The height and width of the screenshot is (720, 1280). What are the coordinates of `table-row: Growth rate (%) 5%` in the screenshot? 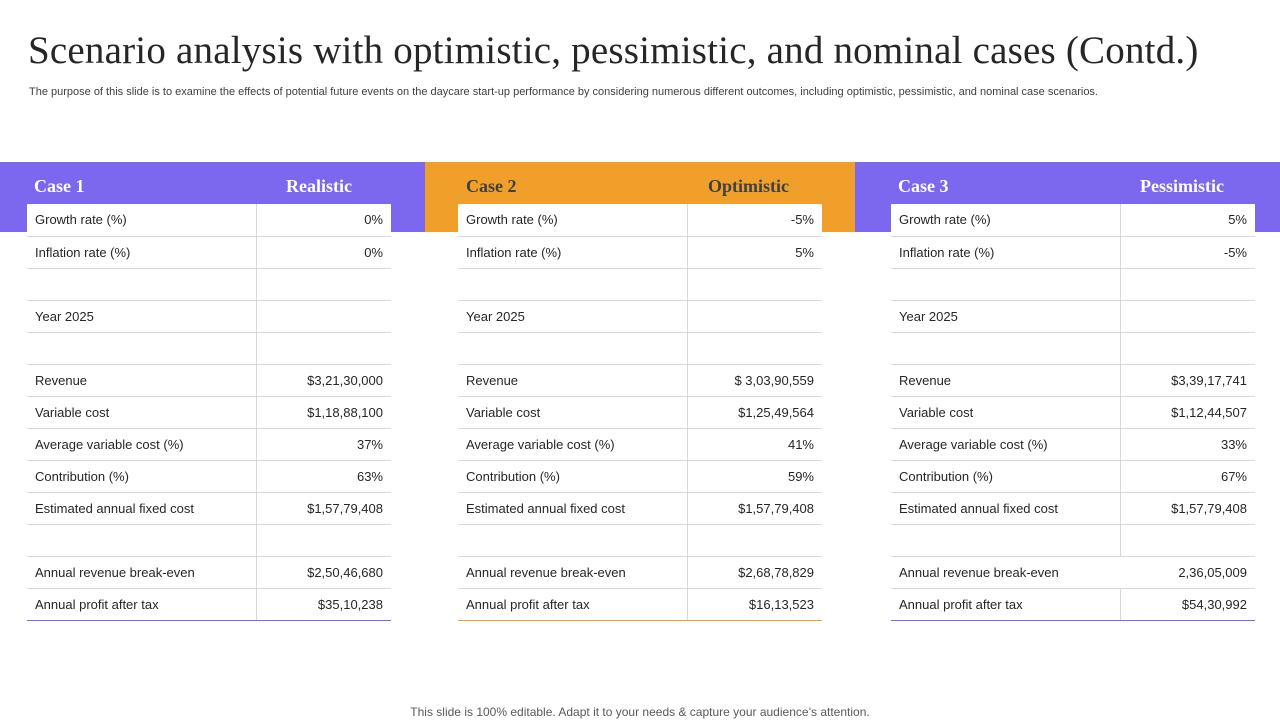 It's located at (1073, 220).